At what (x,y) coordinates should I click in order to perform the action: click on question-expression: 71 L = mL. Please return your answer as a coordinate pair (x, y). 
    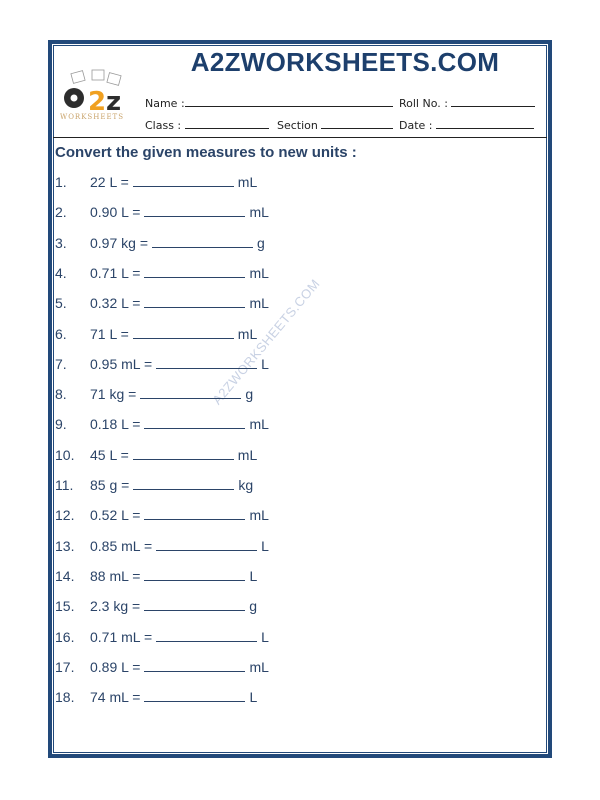
    Looking at the image, I should click on (173, 334).